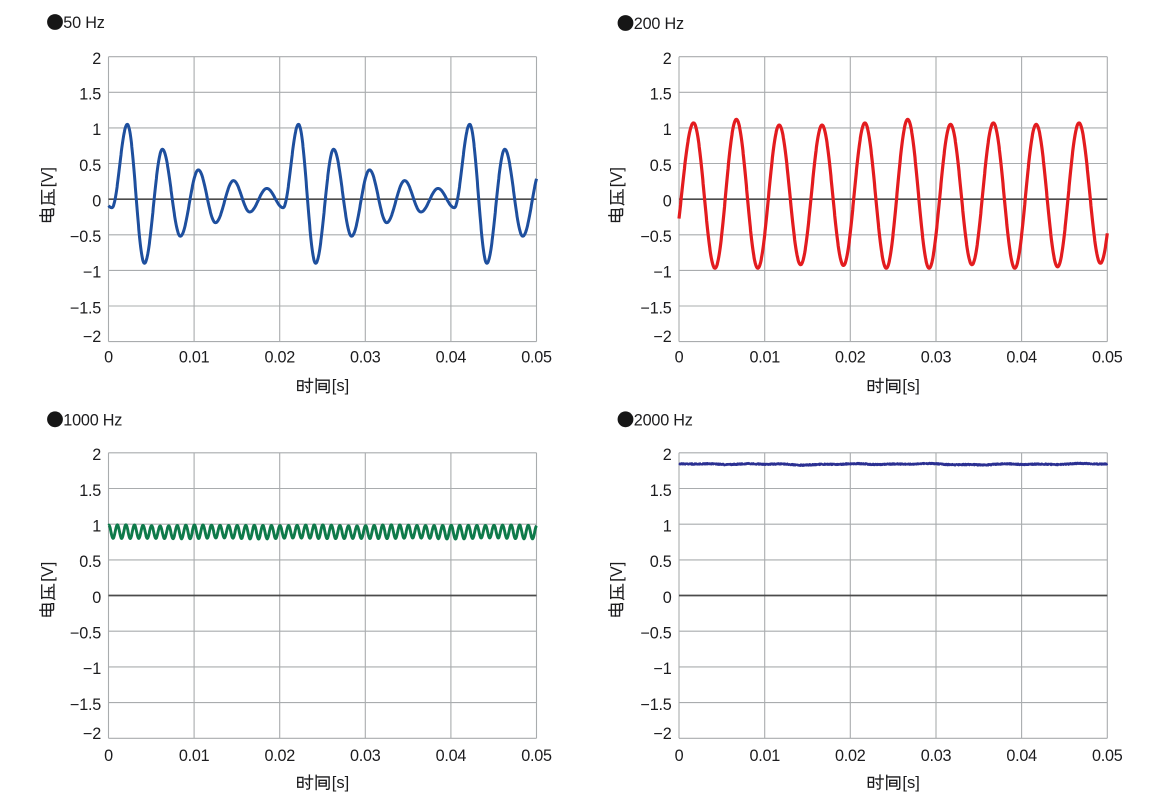 Image resolution: width=1153 pixels, height=808 pixels. I want to click on svg-text: 50 Hz, so click(83, 23).